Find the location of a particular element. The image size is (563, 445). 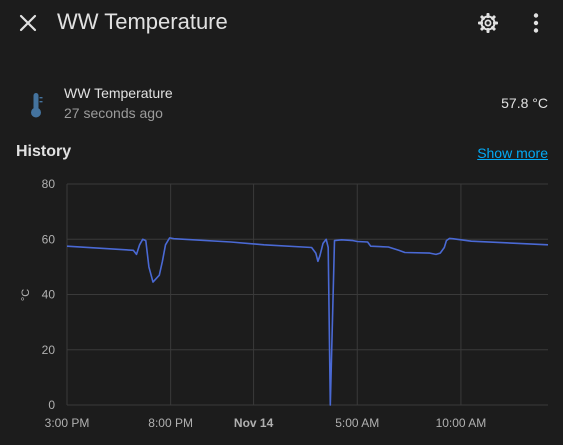

thermometer-icon is located at coordinates (37, 105).